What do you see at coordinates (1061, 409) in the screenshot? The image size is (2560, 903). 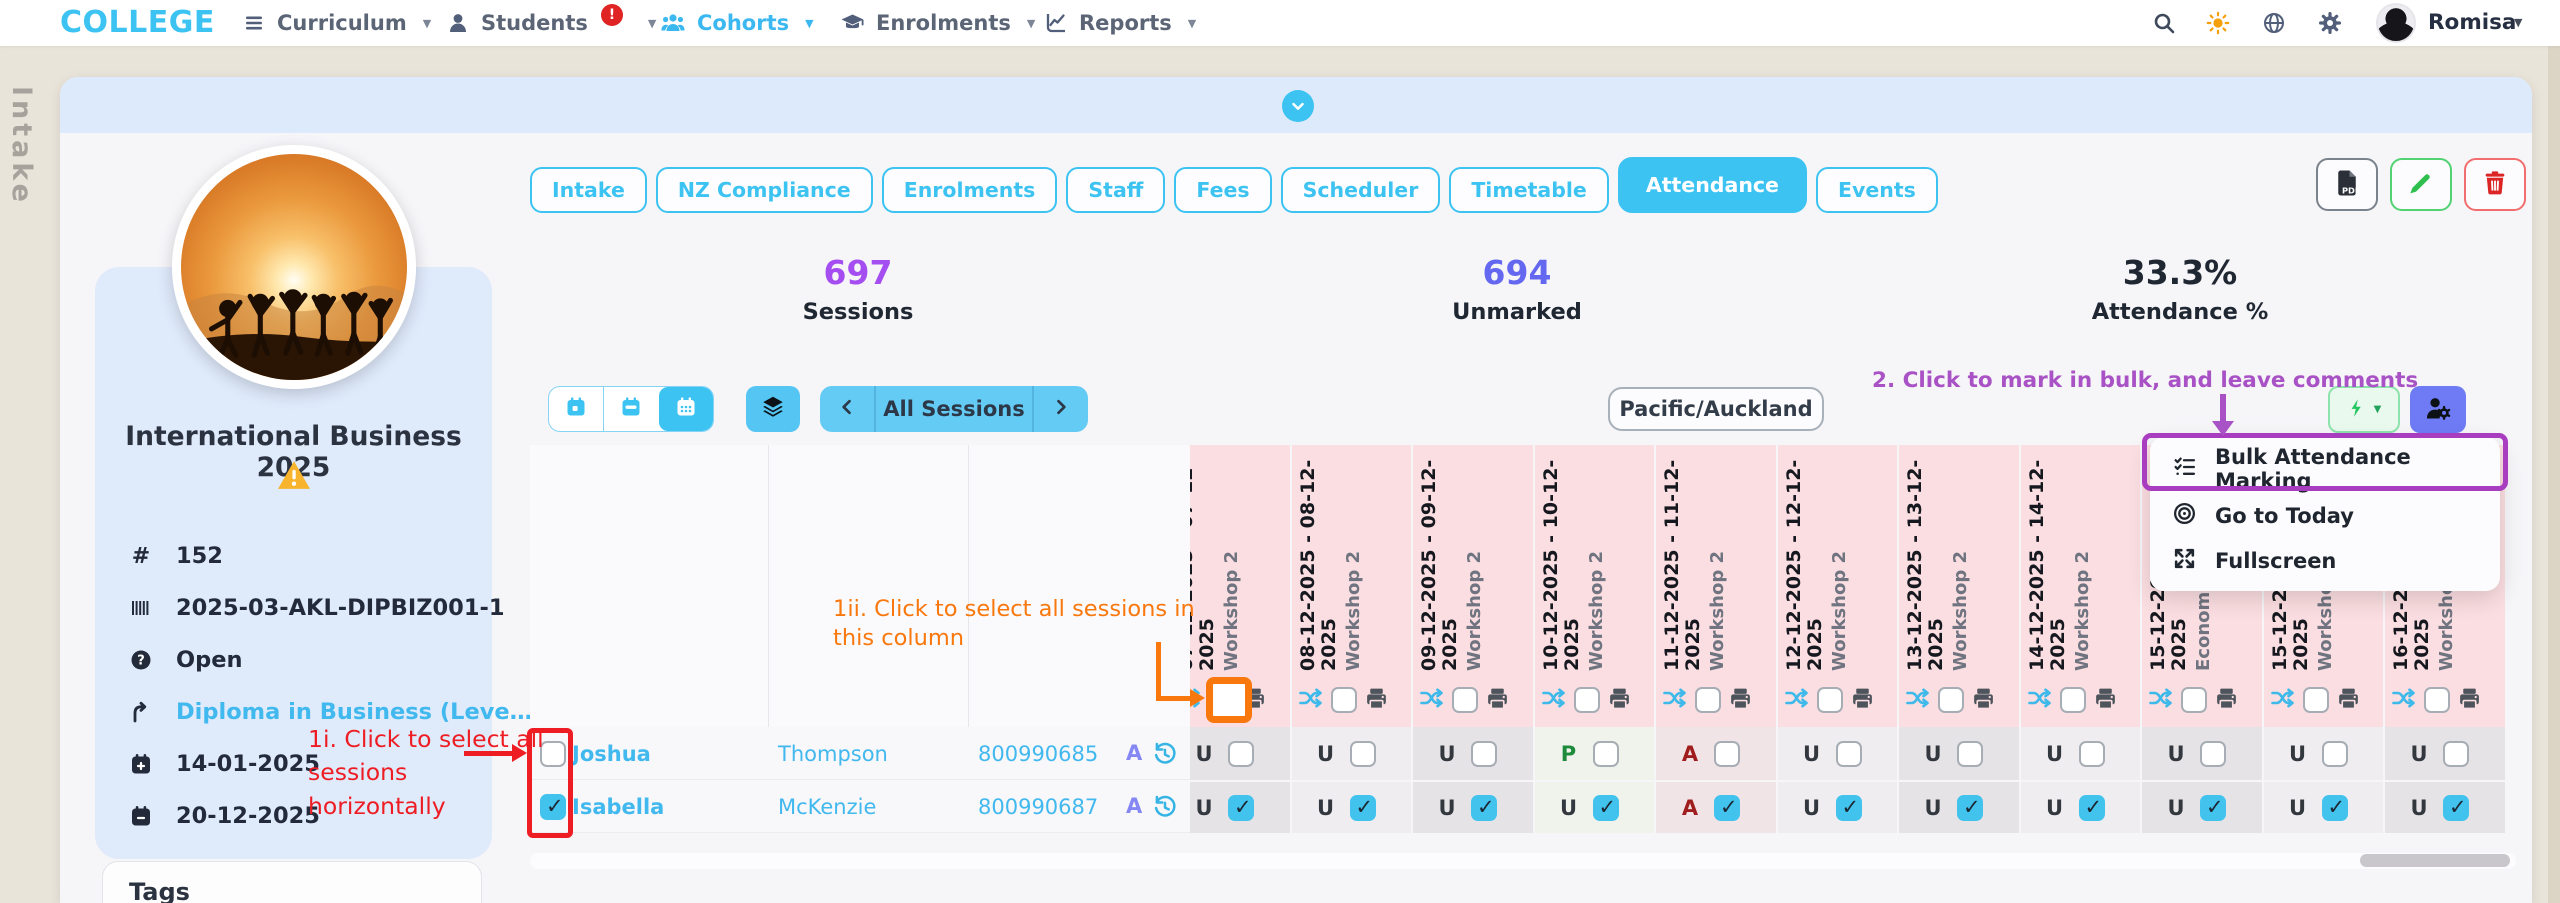 I see `next-sessions-button` at bounding box center [1061, 409].